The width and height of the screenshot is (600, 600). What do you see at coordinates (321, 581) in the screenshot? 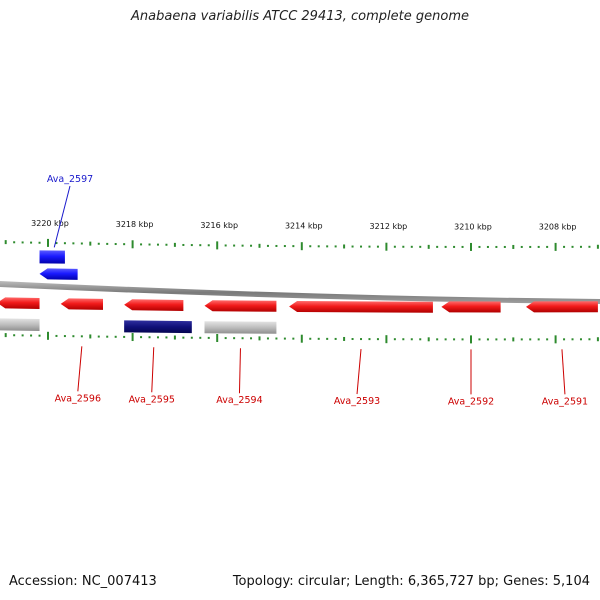
I see `topology-value: circular` at bounding box center [321, 581].